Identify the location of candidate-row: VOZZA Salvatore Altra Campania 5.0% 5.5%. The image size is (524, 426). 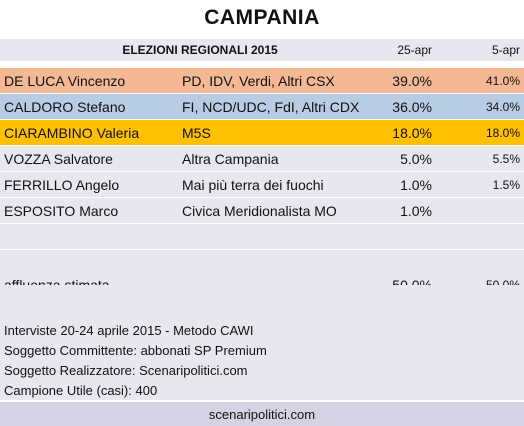
(262, 158).